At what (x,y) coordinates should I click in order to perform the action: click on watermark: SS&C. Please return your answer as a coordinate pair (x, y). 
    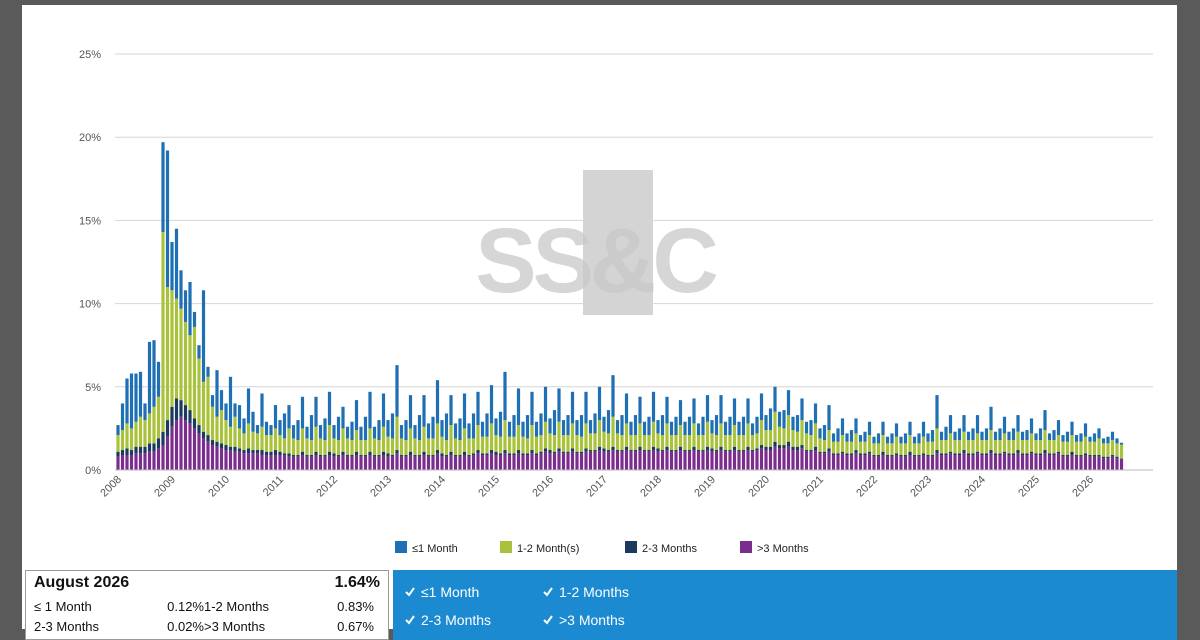
    Looking at the image, I should click on (595, 261).